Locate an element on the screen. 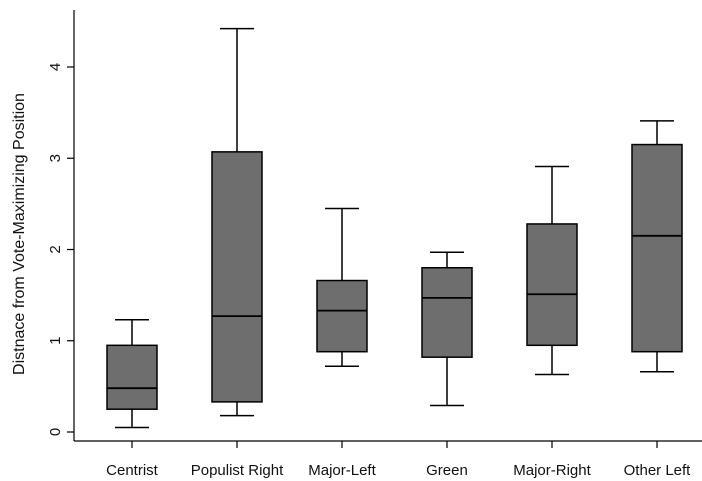  box-other-left is located at coordinates (657, 246).